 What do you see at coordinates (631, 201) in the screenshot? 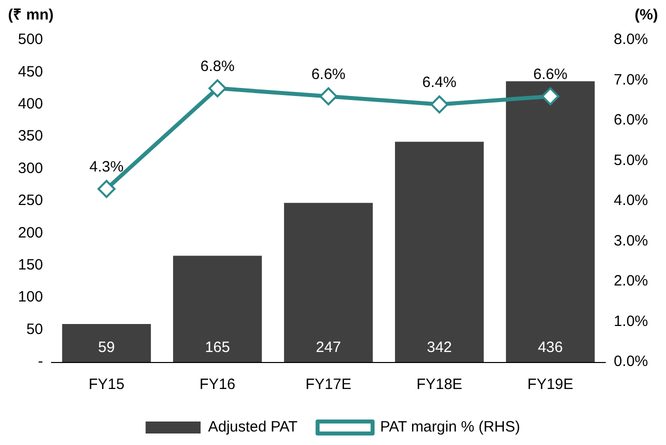
I see `y2-tick-label: 4.0%` at bounding box center [631, 201].